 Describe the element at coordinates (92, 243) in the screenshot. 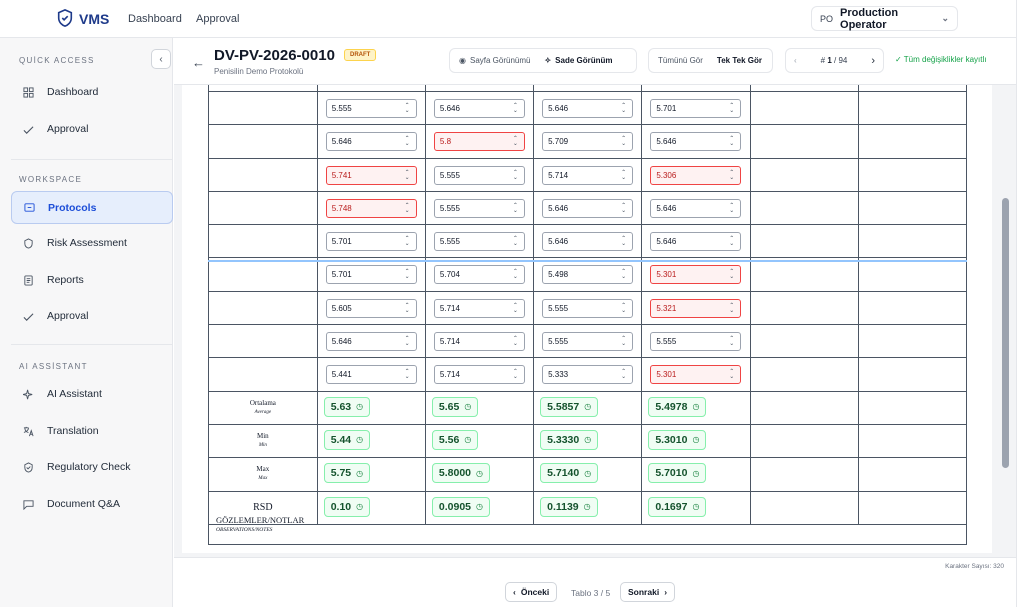

I see `sidebar-item-risk-assessment: Risk Assessment` at that location.